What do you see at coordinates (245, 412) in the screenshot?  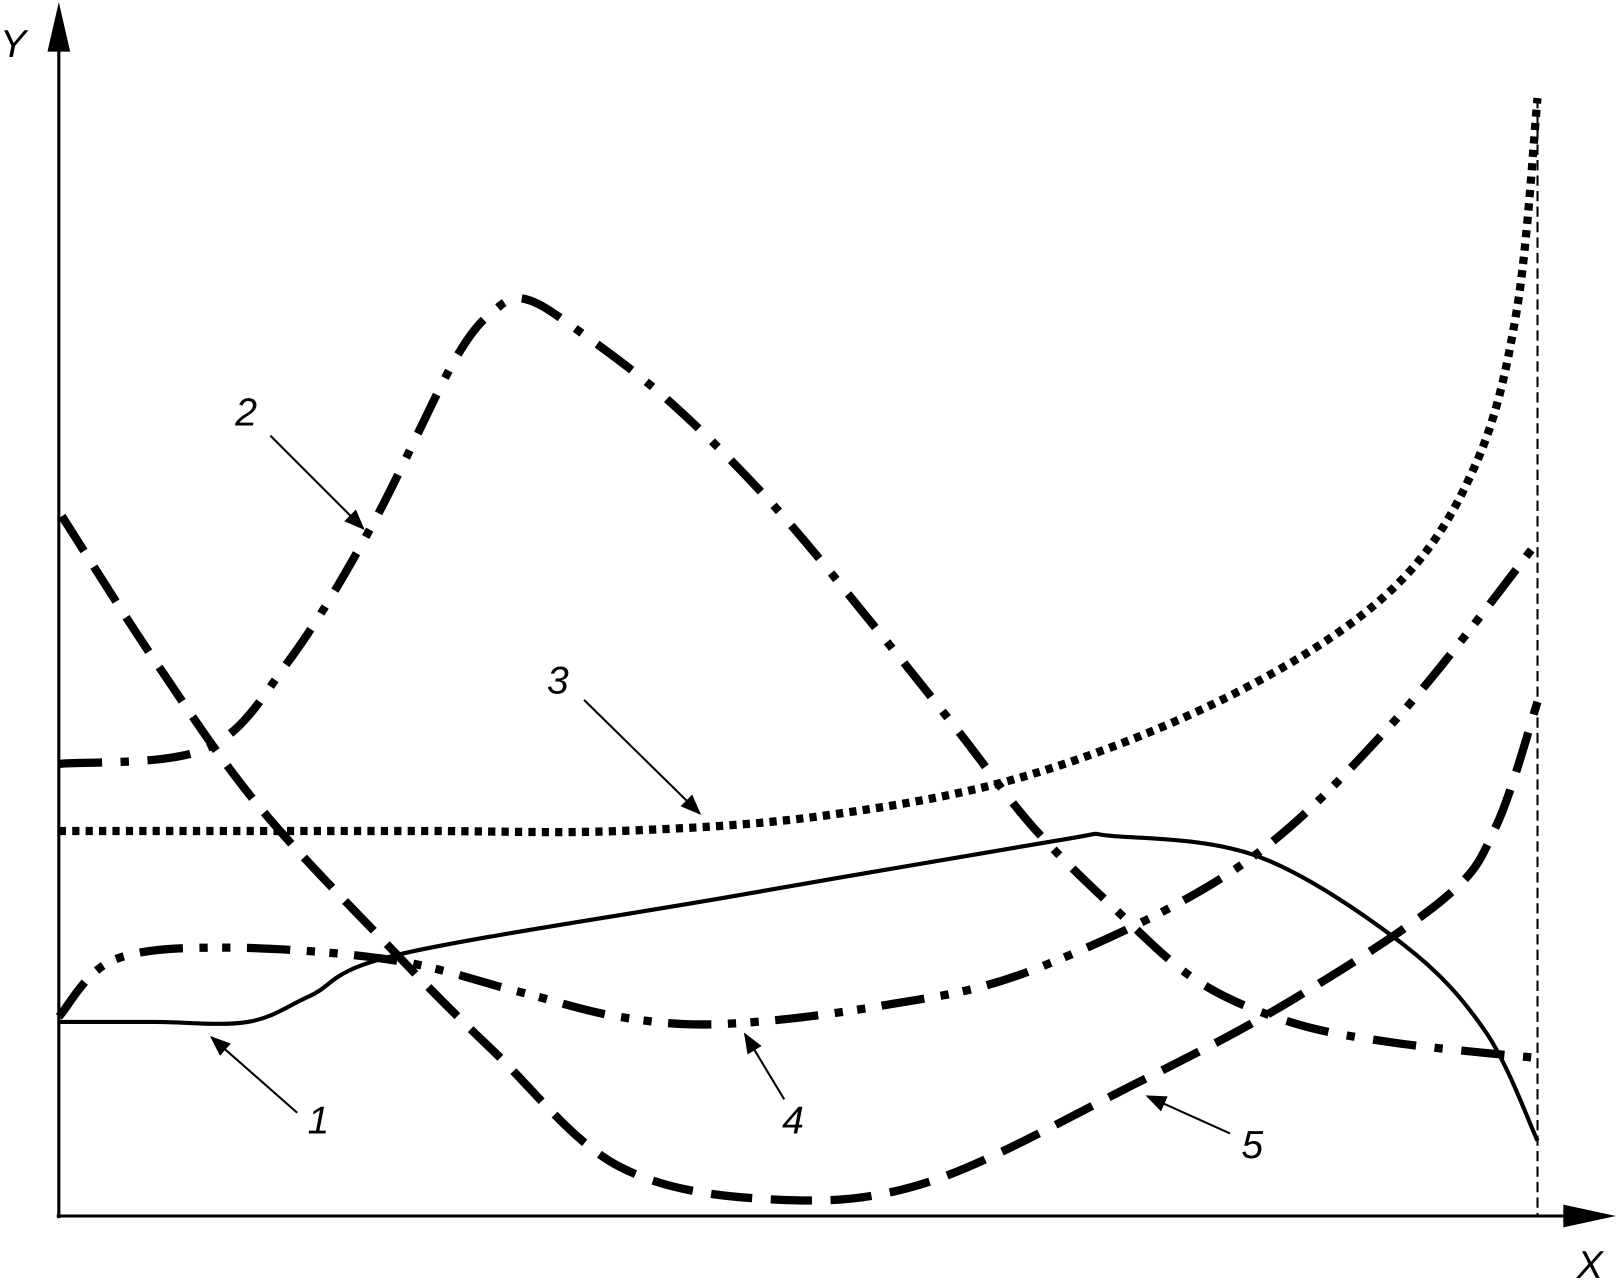 I see `curve-label-2: 2` at bounding box center [245, 412].